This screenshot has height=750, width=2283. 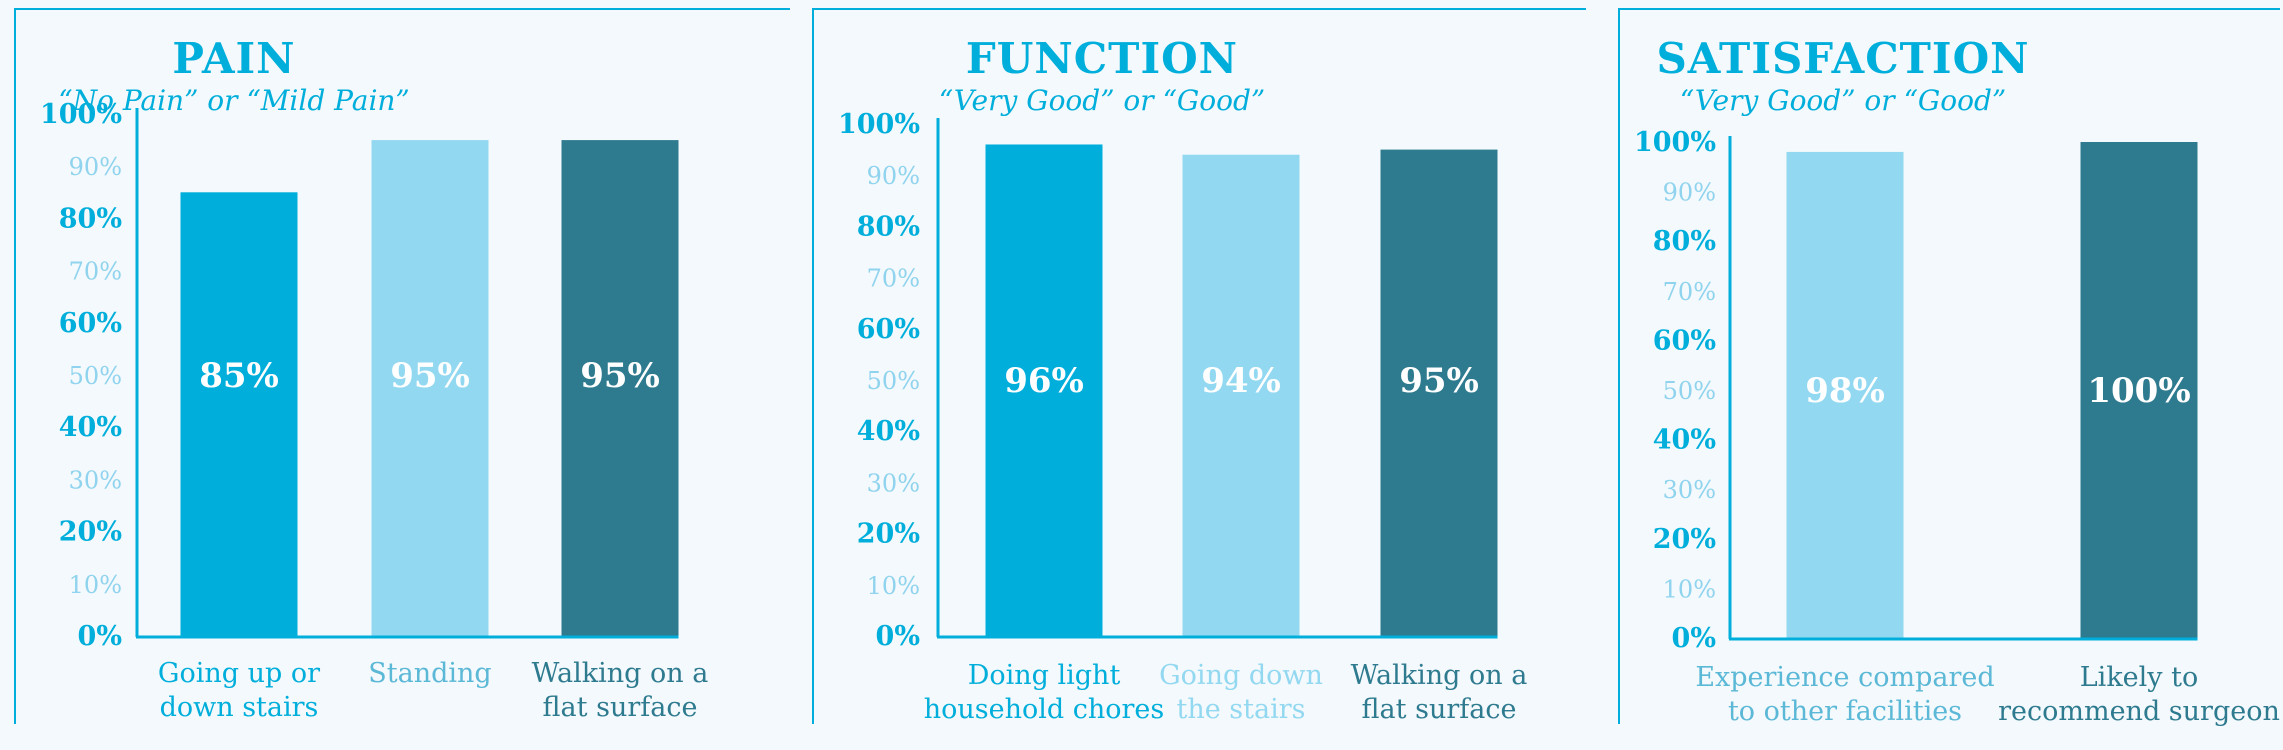 I want to click on category-label: Doing light household chores, so click(x=1044, y=692).